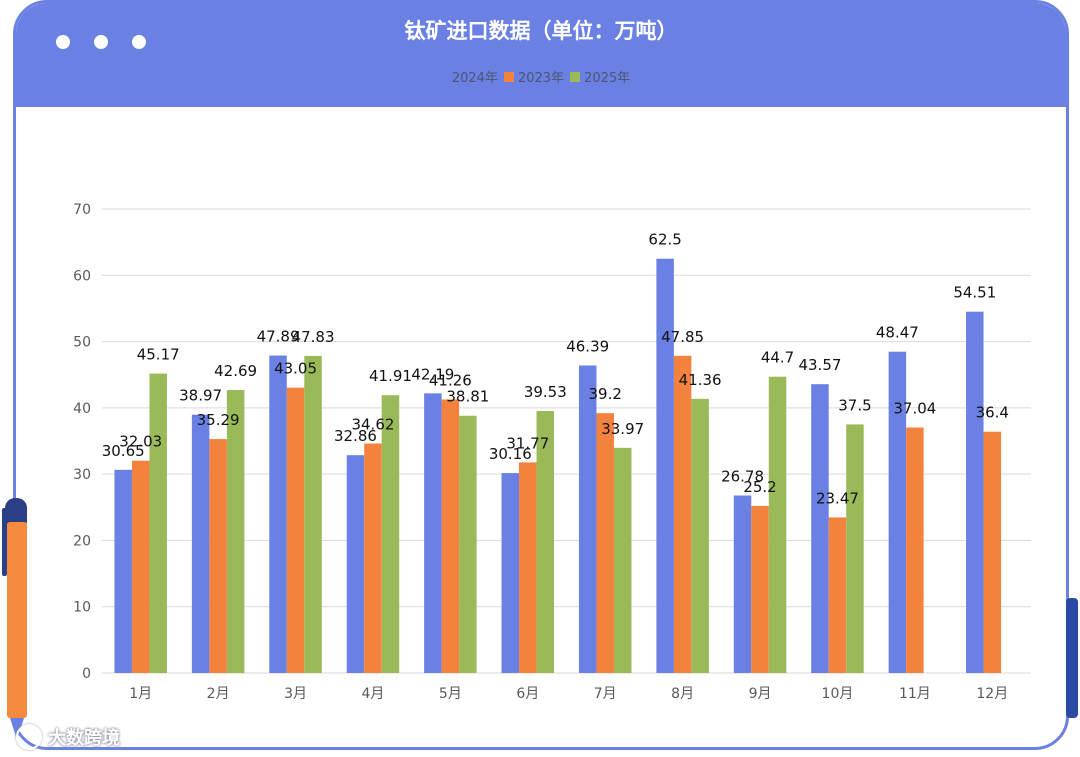 The image size is (1080, 757). I want to click on x-tick-label: 7月, so click(605, 694).